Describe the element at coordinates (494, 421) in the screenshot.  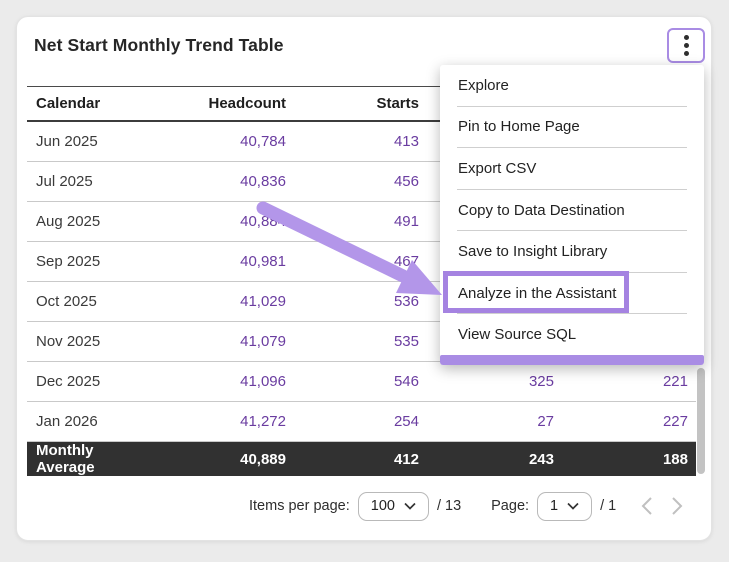
I see `cell-col4: 27` at that location.